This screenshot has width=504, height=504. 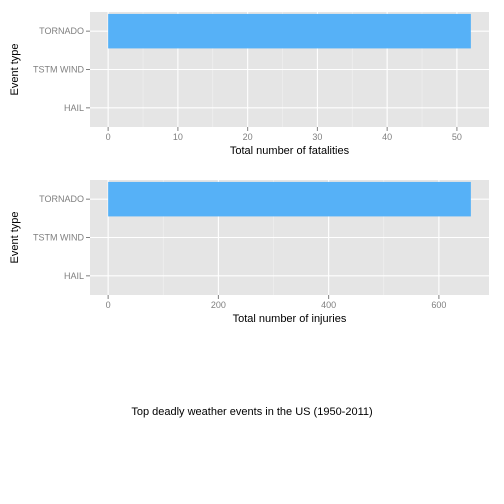 What do you see at coordinates (328, 305) in the screenshot?
I see `x-tick-label: 400` at bounding box center [328, 305].